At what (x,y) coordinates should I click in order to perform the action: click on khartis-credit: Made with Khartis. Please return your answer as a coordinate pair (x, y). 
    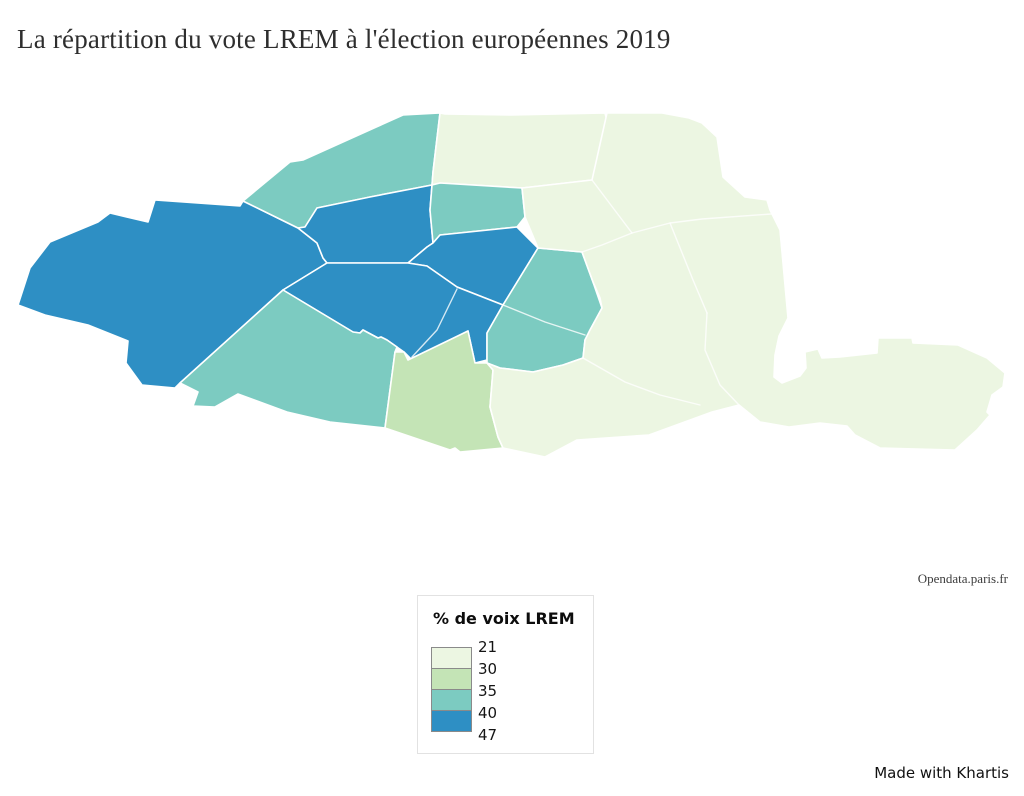
    Looking at the image, I should click on (941, 773).